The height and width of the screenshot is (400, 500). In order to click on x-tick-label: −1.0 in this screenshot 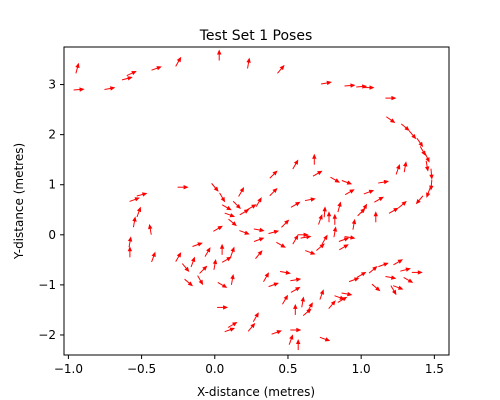, I will do `click(68, 369)`.